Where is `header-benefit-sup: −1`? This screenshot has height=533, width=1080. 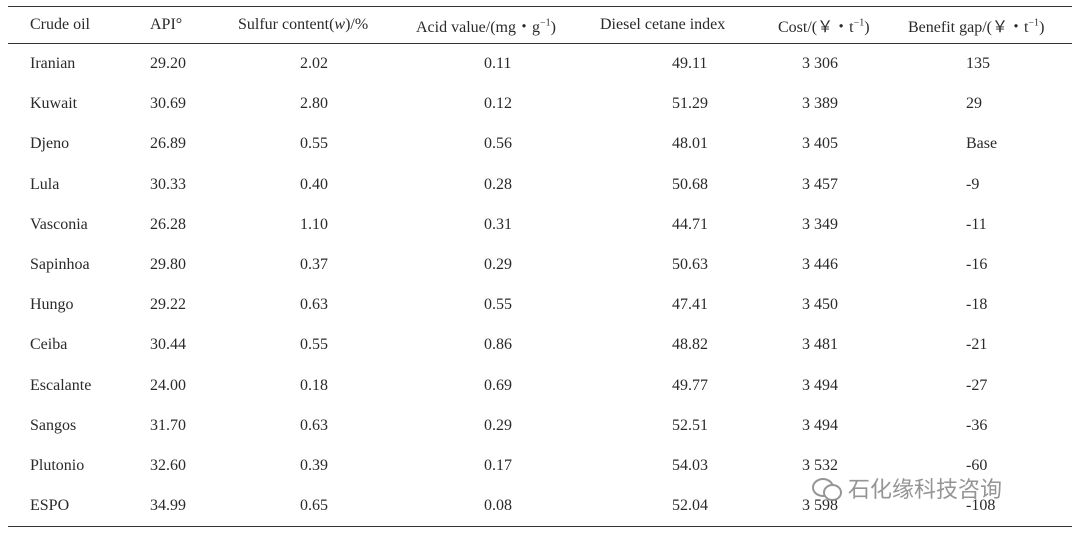
header-benefit-sup: −1 is located at coordinates (1034, 23).